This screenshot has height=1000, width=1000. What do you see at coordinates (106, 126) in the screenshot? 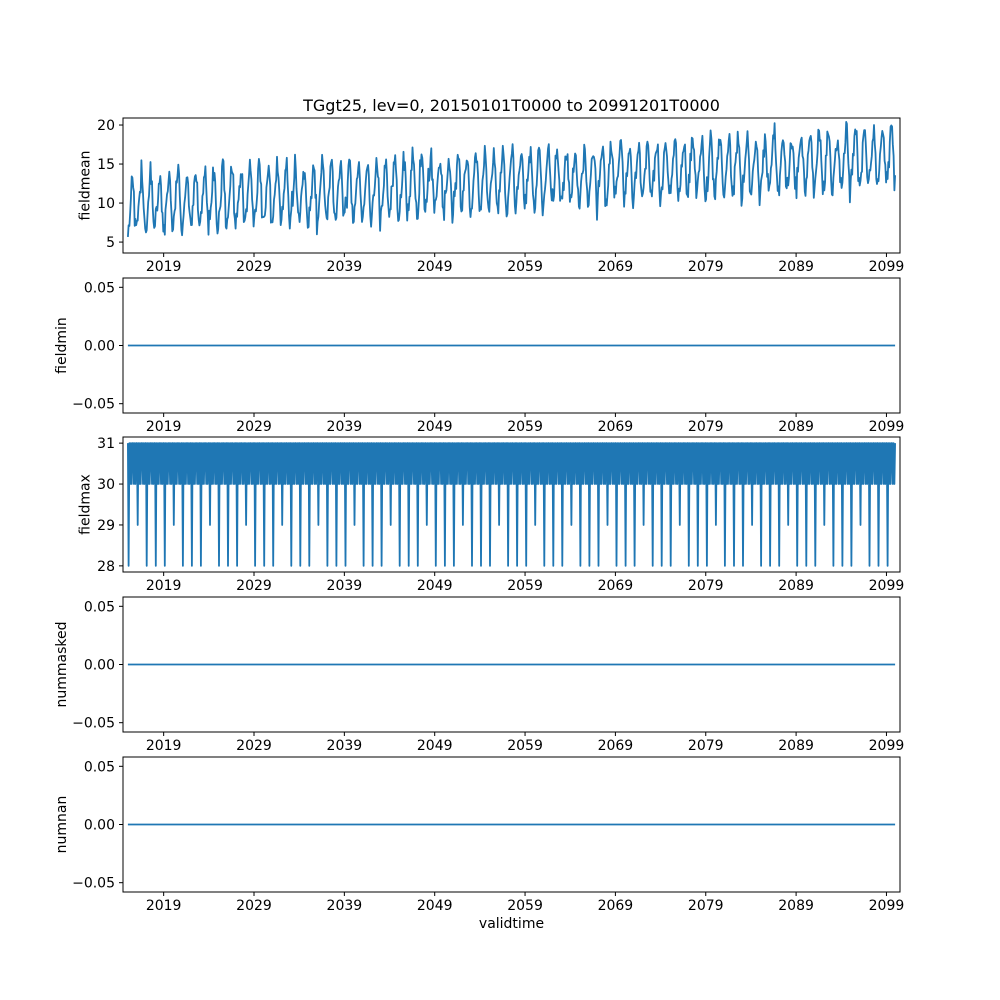
I see `y-tick-label: 20` at bounding box center [106, 126].